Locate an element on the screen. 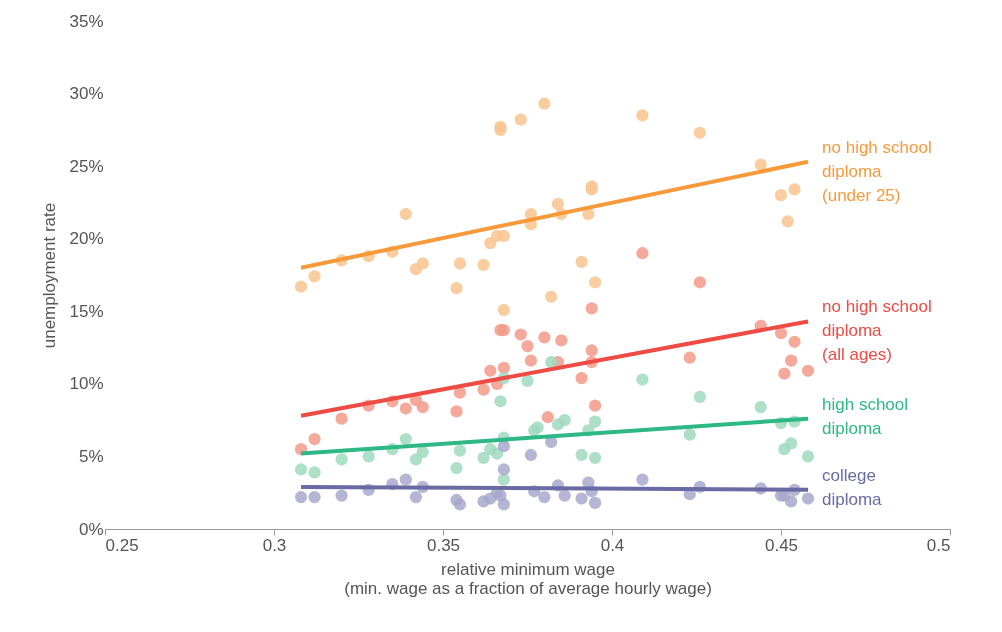  y-tick-label: 5% is located at coordinates (91, 456).